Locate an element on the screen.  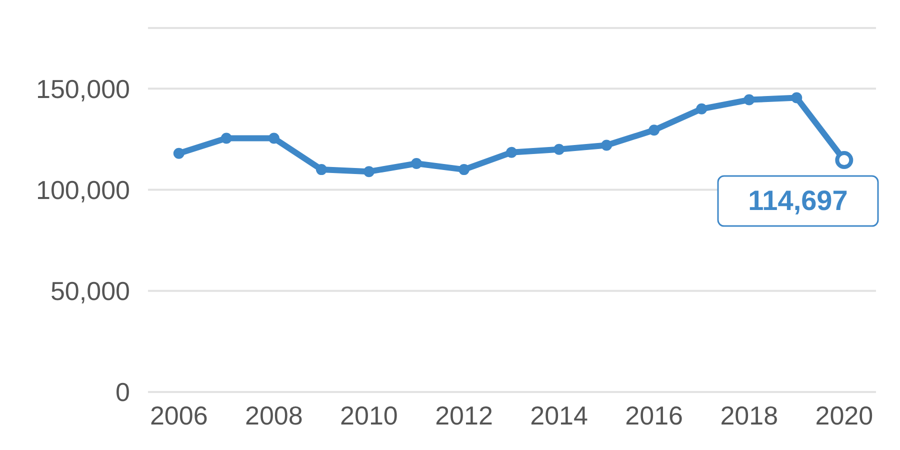
x-tick-label: 2016 is located at coordinates (654, 415).